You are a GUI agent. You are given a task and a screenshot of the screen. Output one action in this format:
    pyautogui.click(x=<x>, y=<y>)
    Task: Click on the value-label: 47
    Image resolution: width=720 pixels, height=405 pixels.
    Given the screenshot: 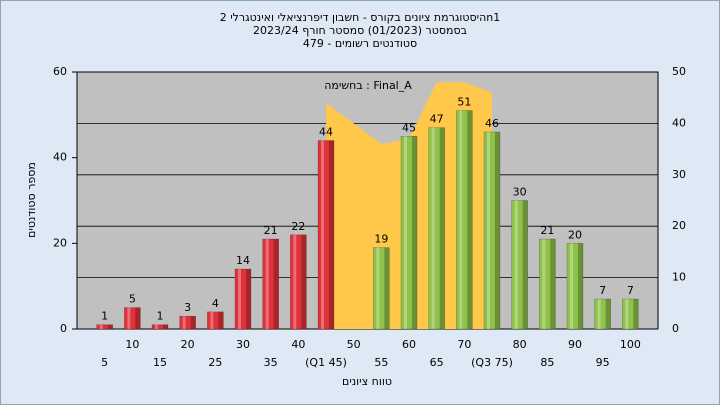 What is the action you would take?
    pyautogui.click(x=437, y=119)
    